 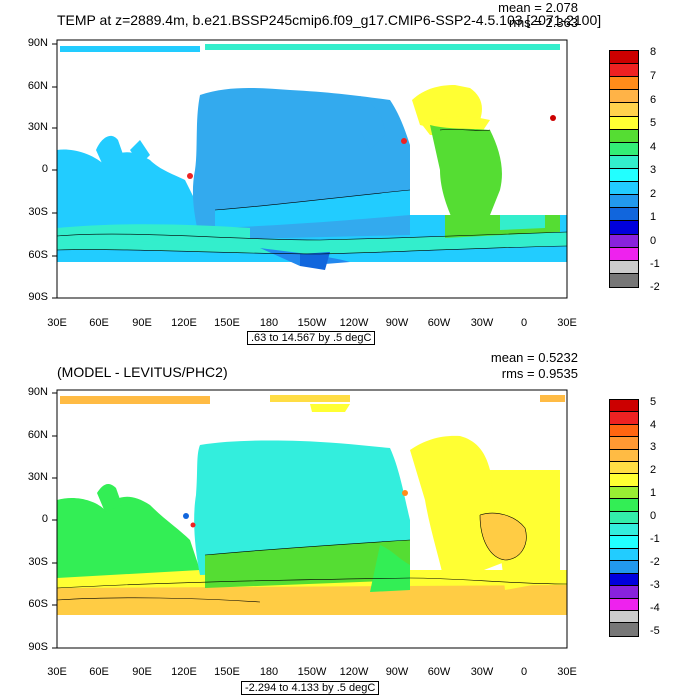 What do you see at coordinates (653, 194) in the screenshot?
I see `panel1-colorbar-label: 2` at bounding box center [653, 194].